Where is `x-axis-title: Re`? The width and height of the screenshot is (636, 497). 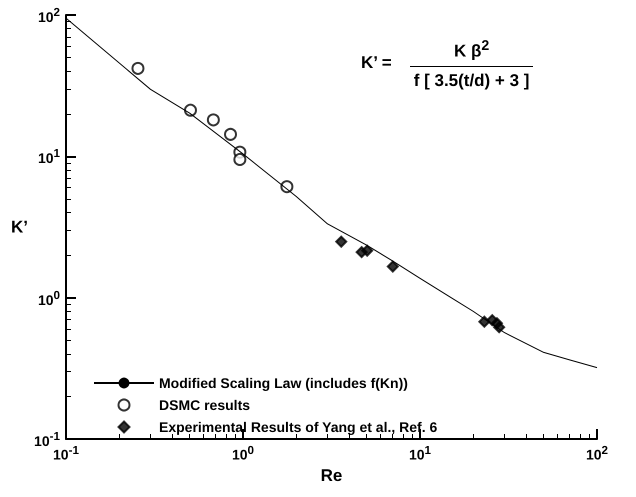 x-axis-title: Re is located at coordinates (331, 475).